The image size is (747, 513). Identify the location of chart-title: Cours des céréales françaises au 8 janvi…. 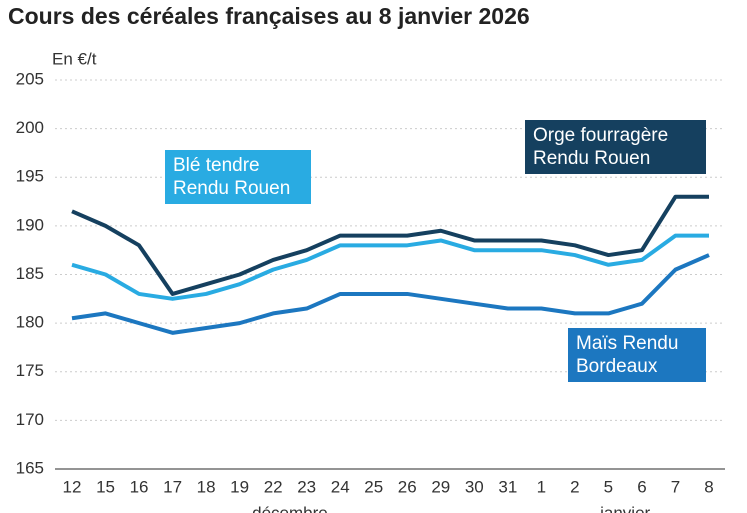
(269, 16).